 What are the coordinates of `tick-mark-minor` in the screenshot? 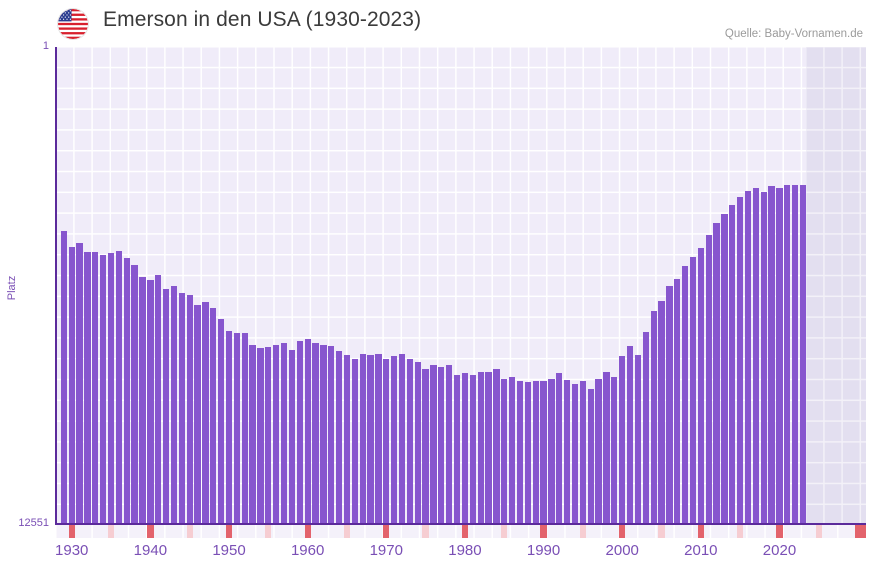 It's located at (661, 531).